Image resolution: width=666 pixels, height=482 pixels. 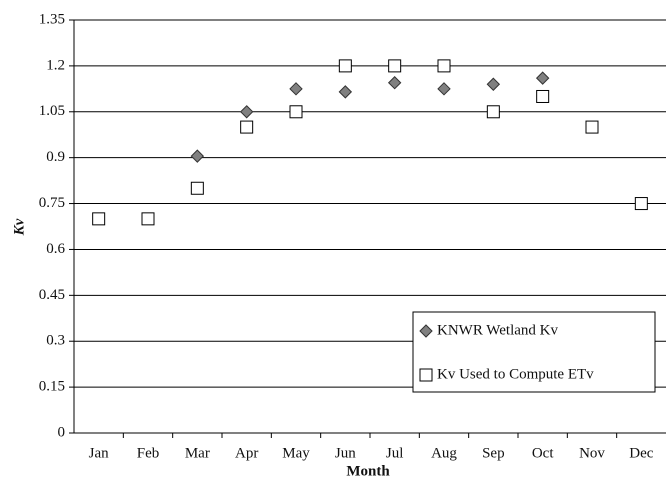 What do you see at coordinates (55, 157) in the screenshot?
I see `y-tick-label: 0.9` at bounding box center [55, 157].